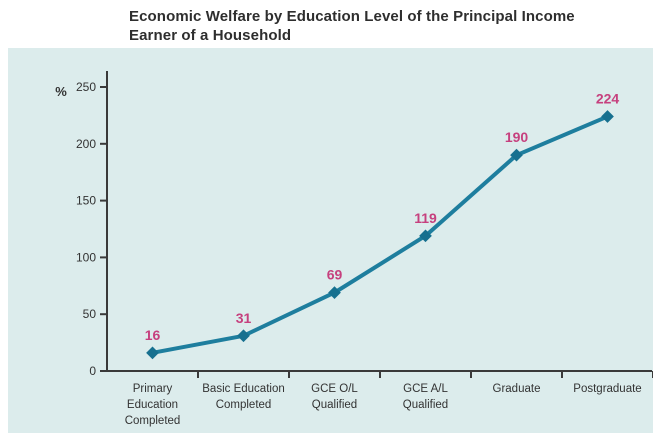 The image size is (660, 438). What do you see at coordinates (426, 397) in the screenshot?
I see `x-axis-category-label: GCE A/L Qualified` at bounding box center [426, 397].